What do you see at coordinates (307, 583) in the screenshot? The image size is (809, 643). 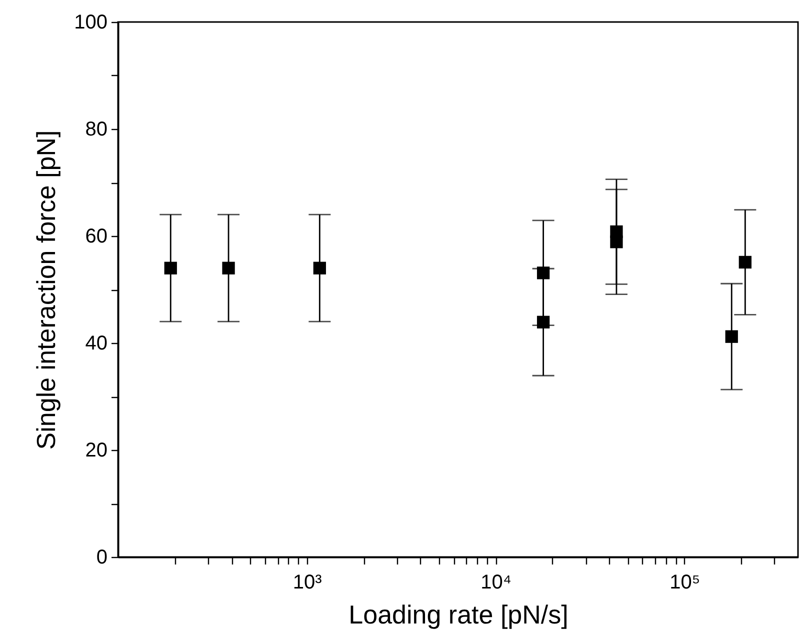 I see `x-tick-label: 10³` at bounding box center [307, 583].